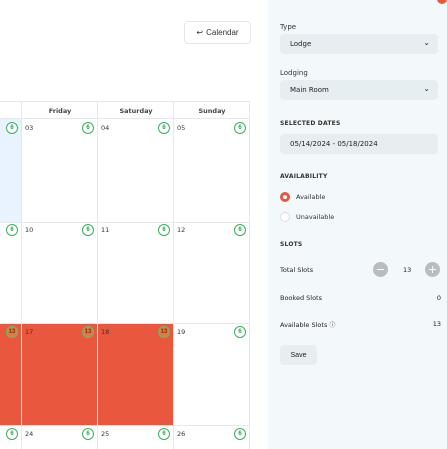  What do you see at coordinates (105, 434) in the screenshot?
I see `day-number: 25` at bounding box center [105, 434].